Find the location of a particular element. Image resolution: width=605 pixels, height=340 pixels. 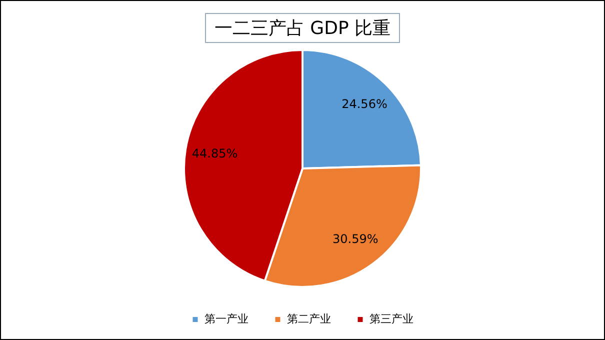

legend-label: 第三产业 is located at coordinates (391, 319).